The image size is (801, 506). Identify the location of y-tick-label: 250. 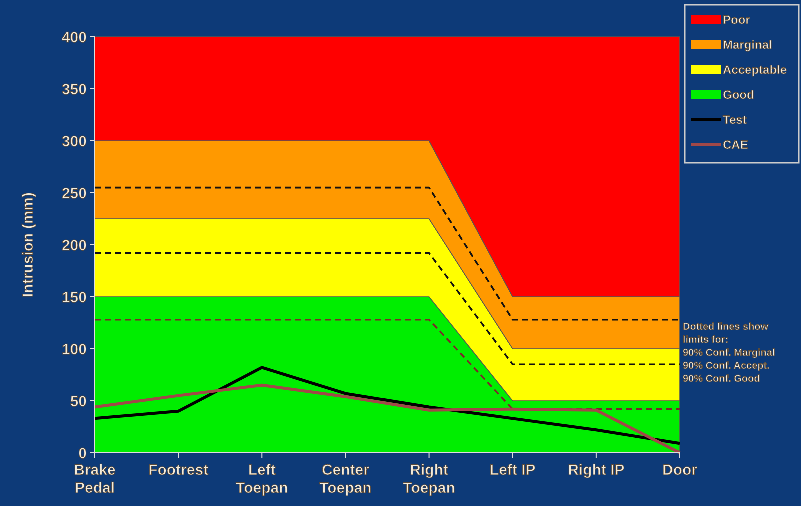
(74, 193).